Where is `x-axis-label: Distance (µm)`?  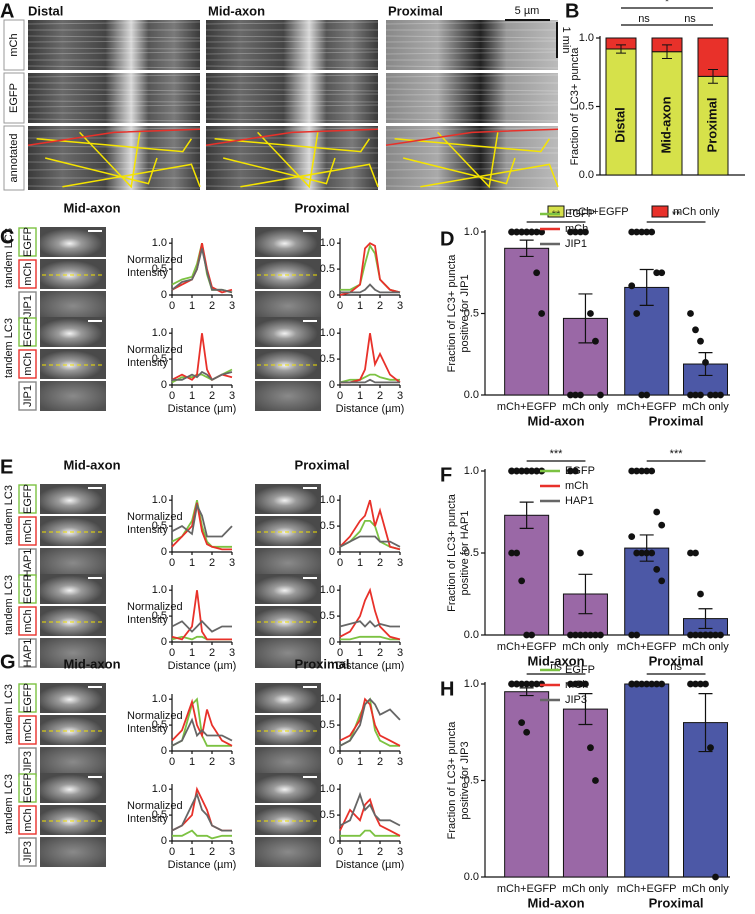
x-axis-label: Distance (µm) is located at coordinates (370, 865).